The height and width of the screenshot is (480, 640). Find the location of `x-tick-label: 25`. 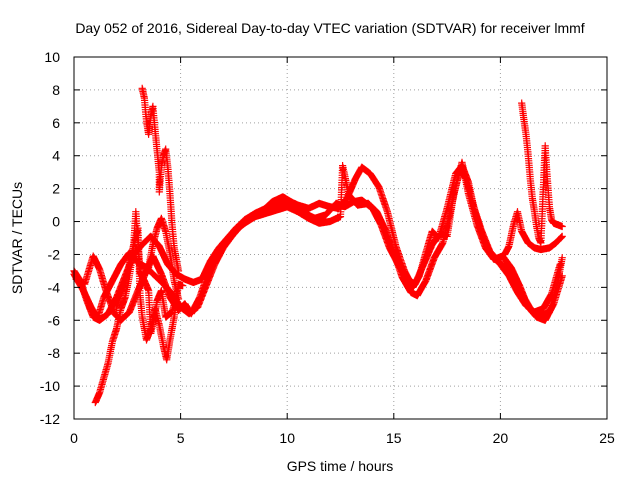

x-tick-label: 25 is located at coordinates (607, 438).